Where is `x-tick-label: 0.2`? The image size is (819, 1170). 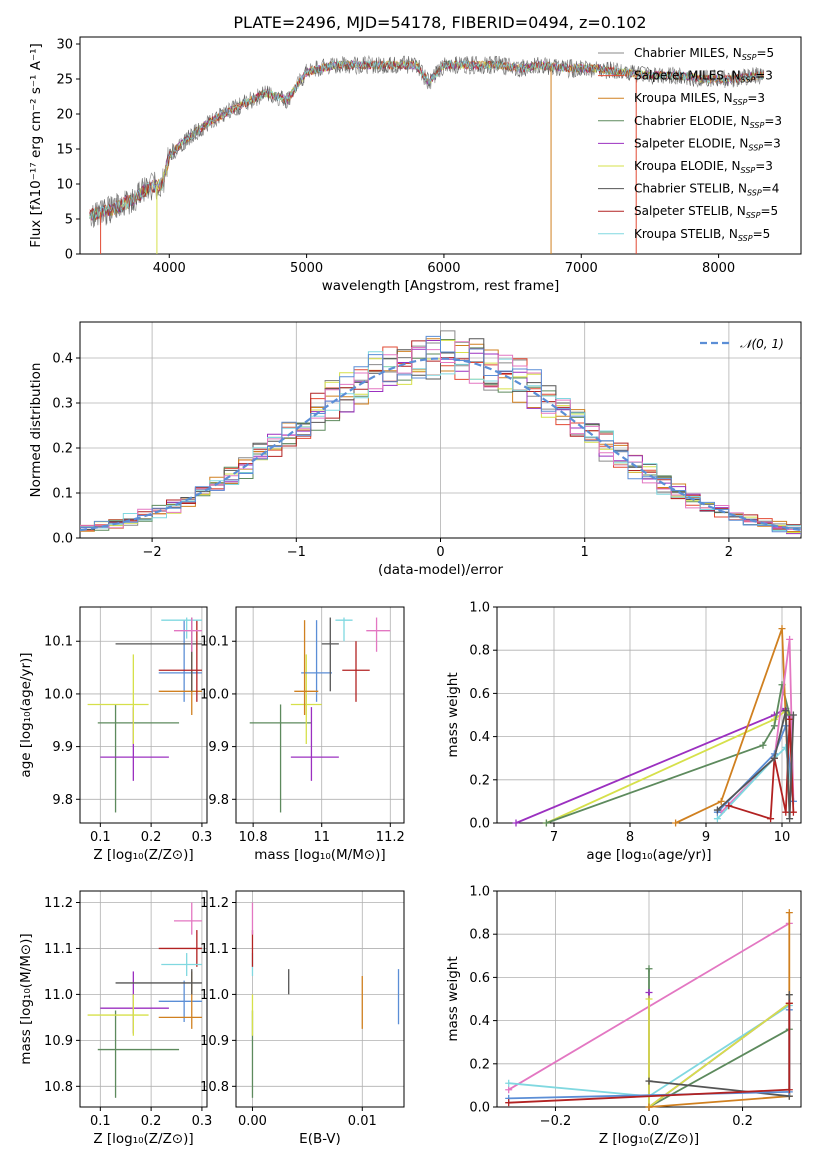
x-tick-label: 0.2 is located at coordinates (742, 1121).